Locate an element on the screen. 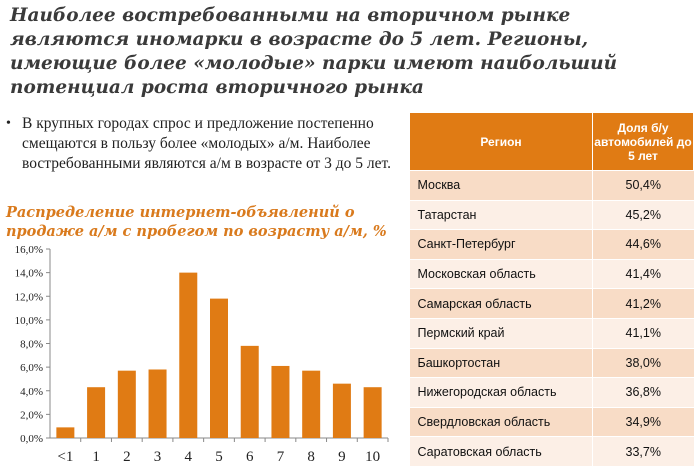 The width and height of the screenshot is (700, 467). share-value-cell: 34,9% is located at coordinates (643, 422).